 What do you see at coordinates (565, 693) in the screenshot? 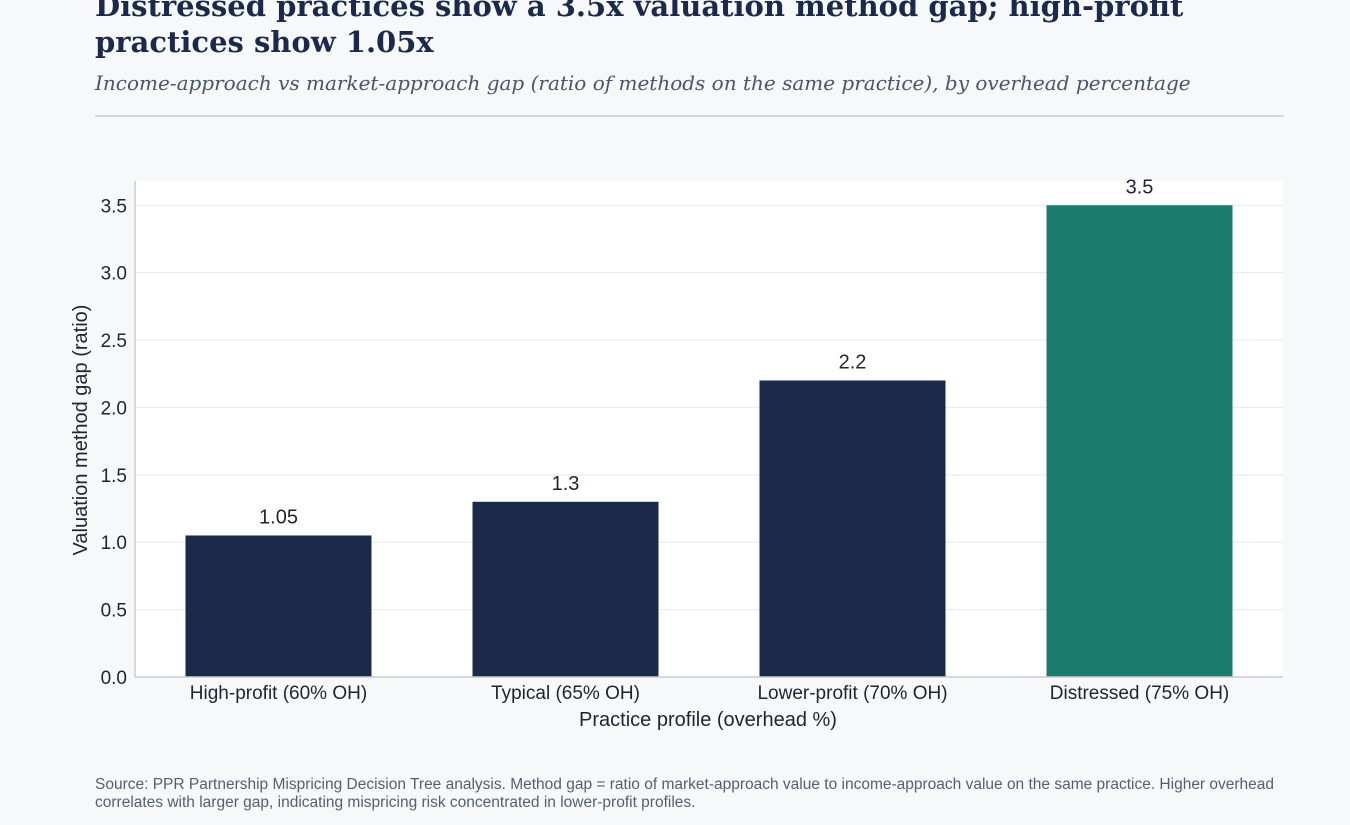
I see `x-tick-label: Typical (65% OH)` at bounding box center [565, 693].